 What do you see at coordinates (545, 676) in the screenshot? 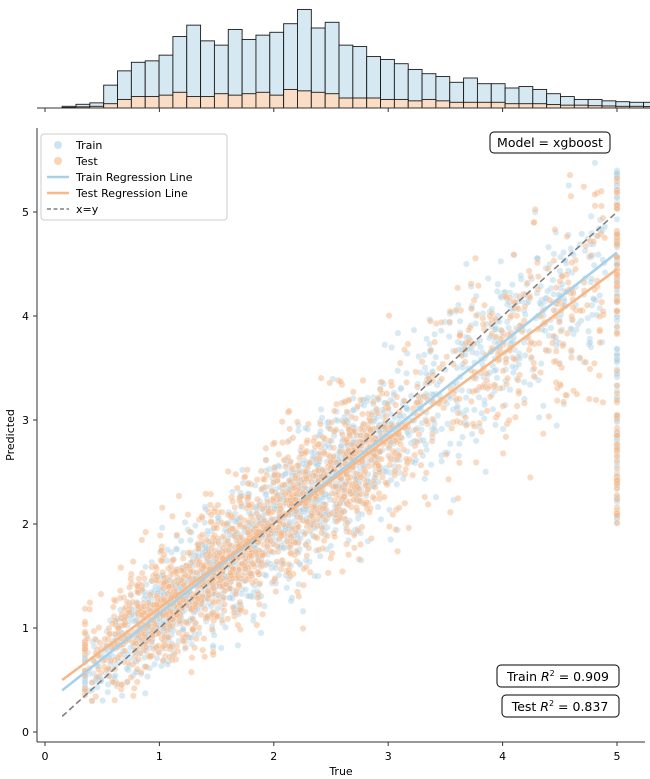
I see `train-r2-symbol: R` at bounding box center [545, 676].